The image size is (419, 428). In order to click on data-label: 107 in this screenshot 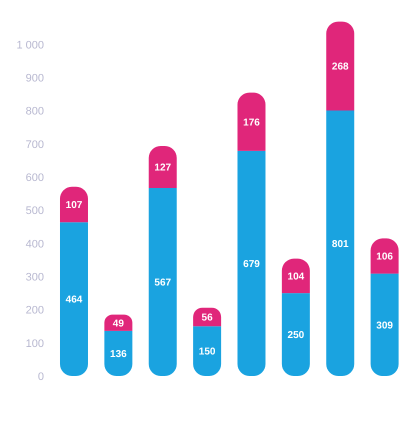, I will do `click(74, 206)`.